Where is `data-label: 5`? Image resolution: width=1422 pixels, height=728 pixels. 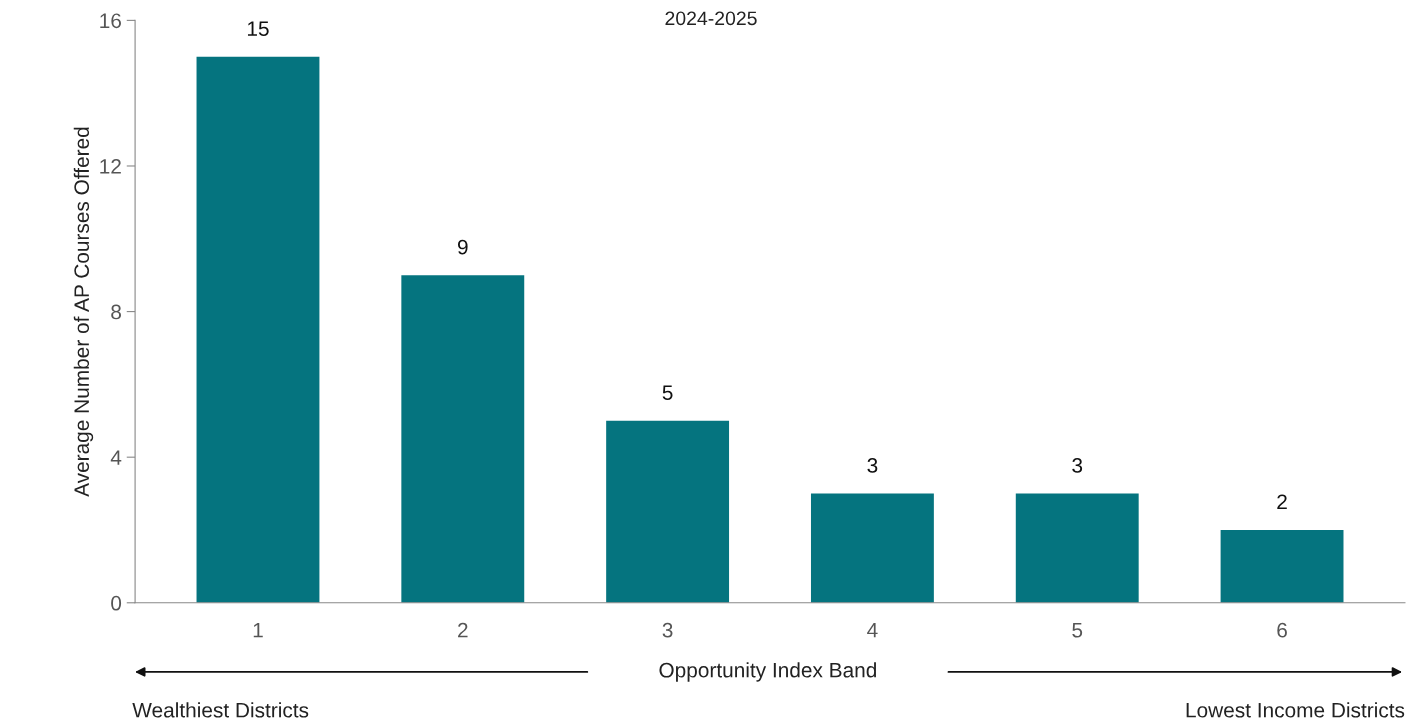 data-label: 5 is located at coordinates (667, 392).